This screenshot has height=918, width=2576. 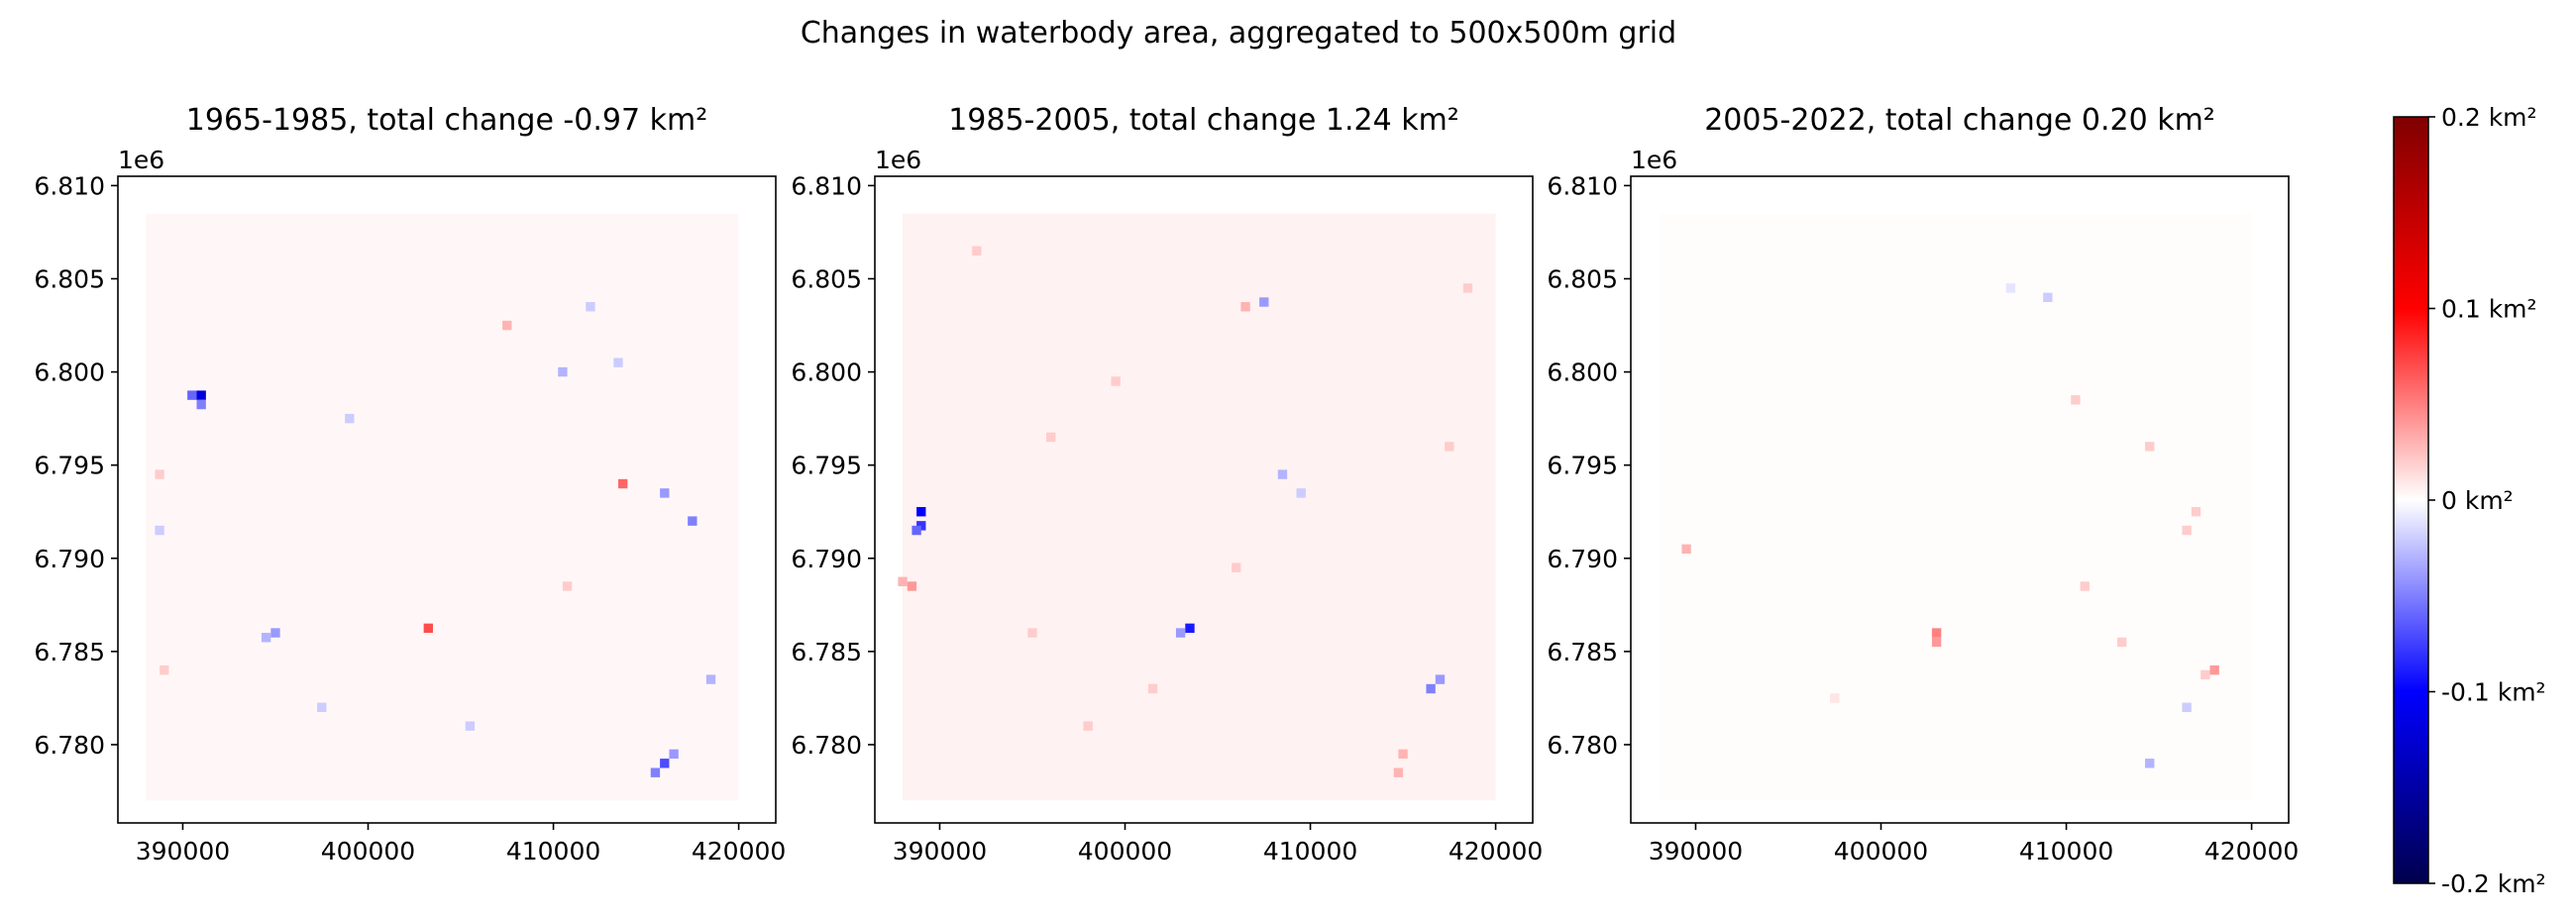 What do you see at coordinates (446, 120) in the screenshot?
I see `panel-title: 1965-1985, total change -0.97 km²` at bounding box center [446, 120].